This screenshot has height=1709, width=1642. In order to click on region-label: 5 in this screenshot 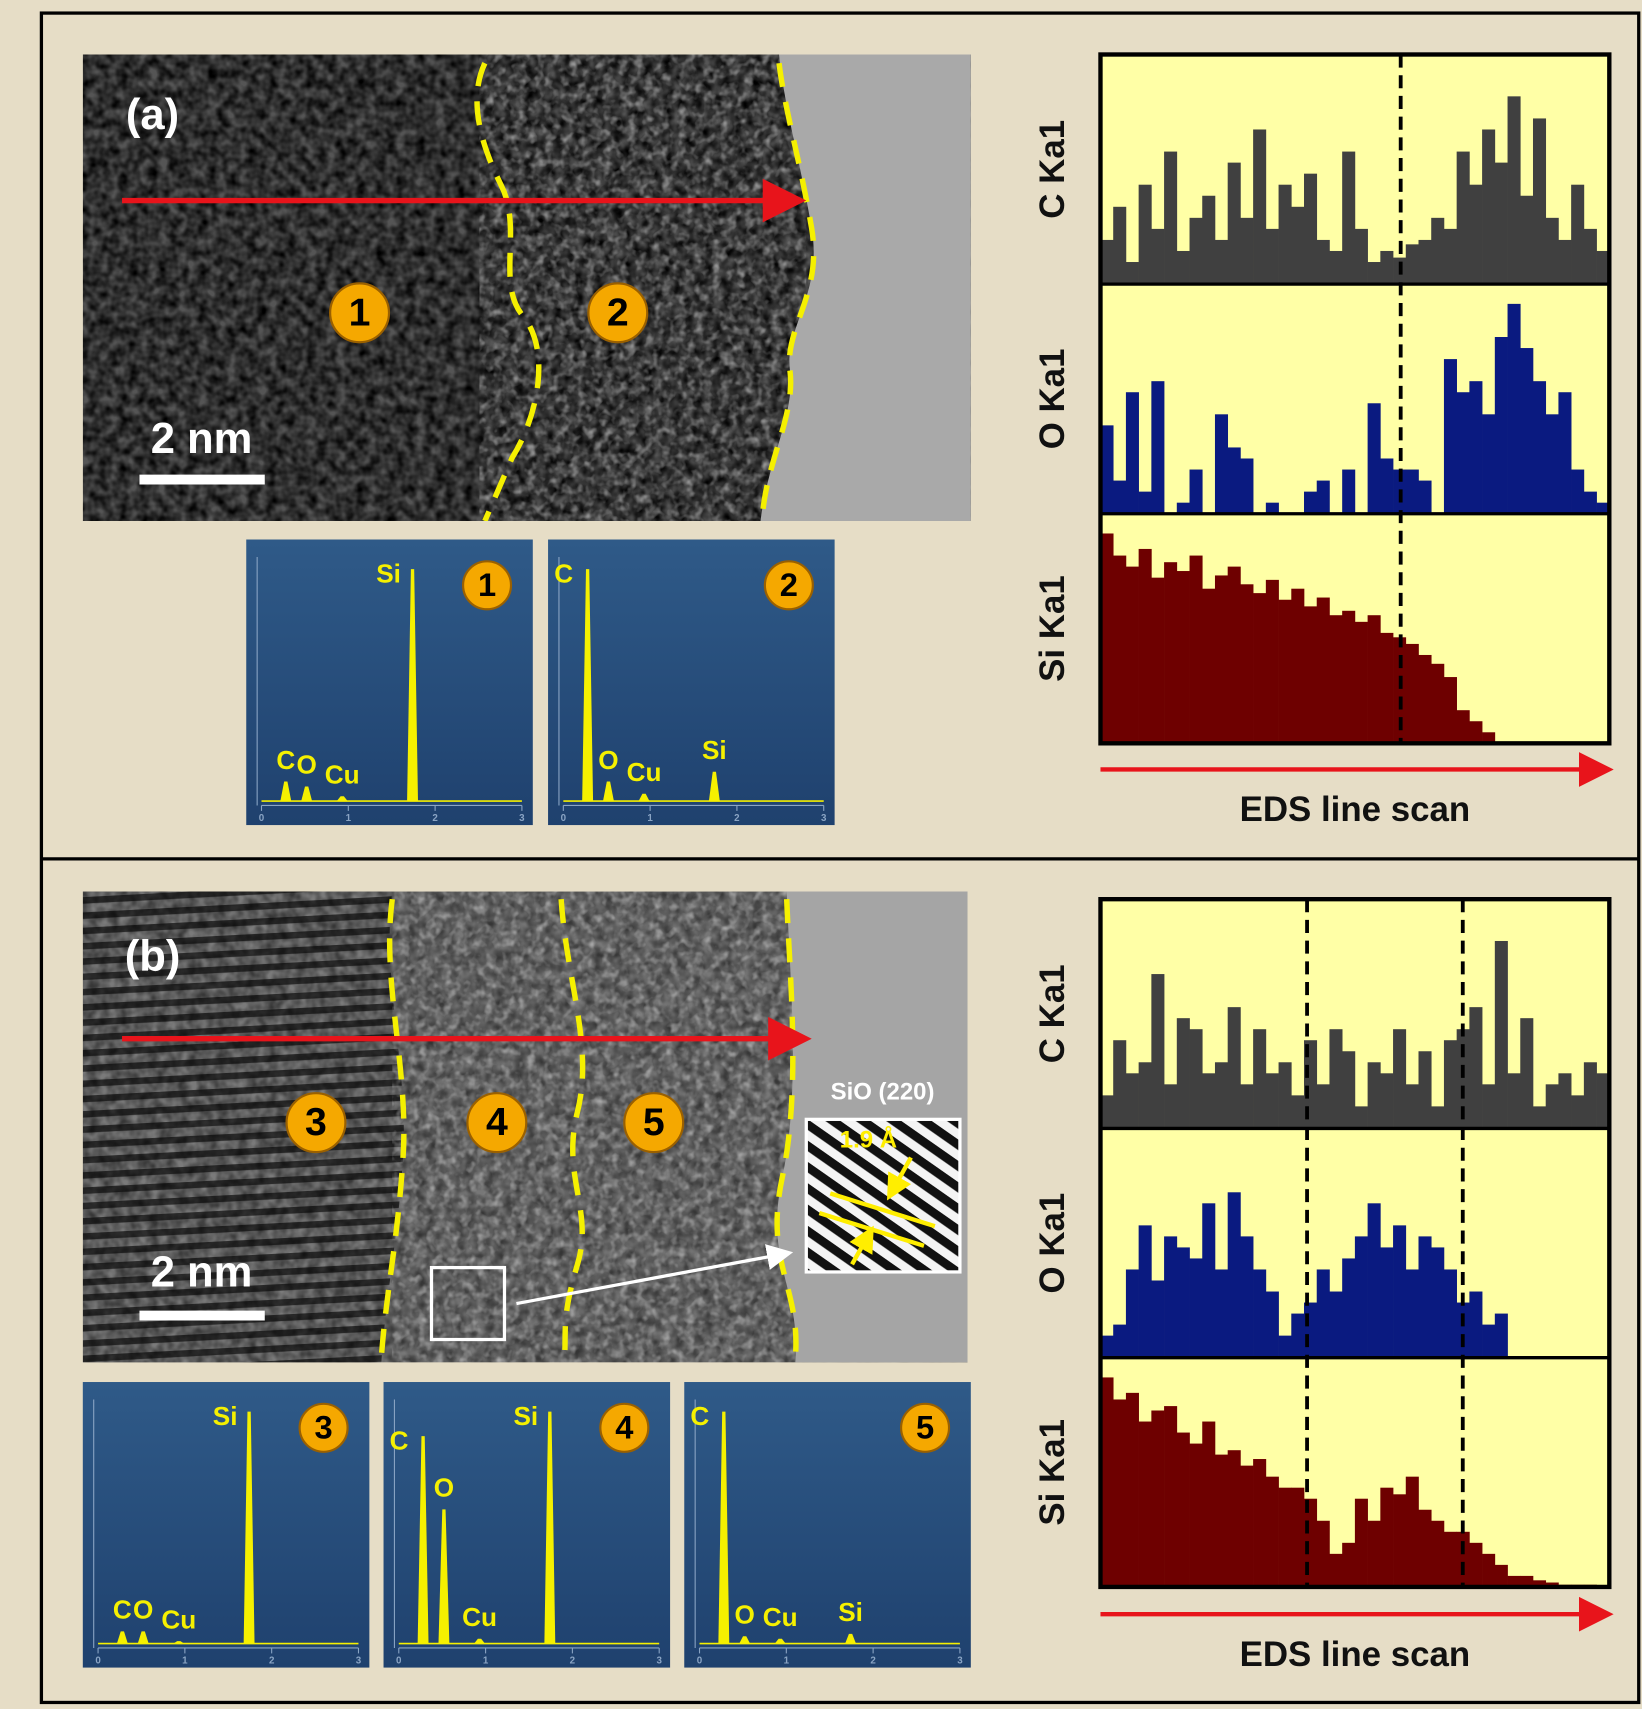, I will do `click(654, 1122)`.